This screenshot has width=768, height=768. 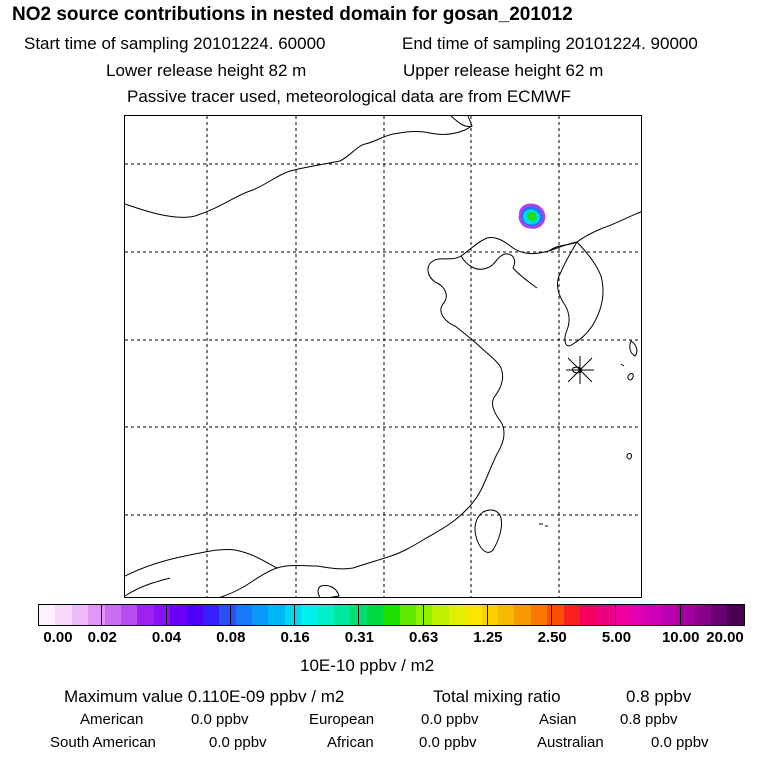 What do you see at coordinates (558, 719) in the screenshot?
I see `region-name-asian: Asian` at bounding box center [558, 719].